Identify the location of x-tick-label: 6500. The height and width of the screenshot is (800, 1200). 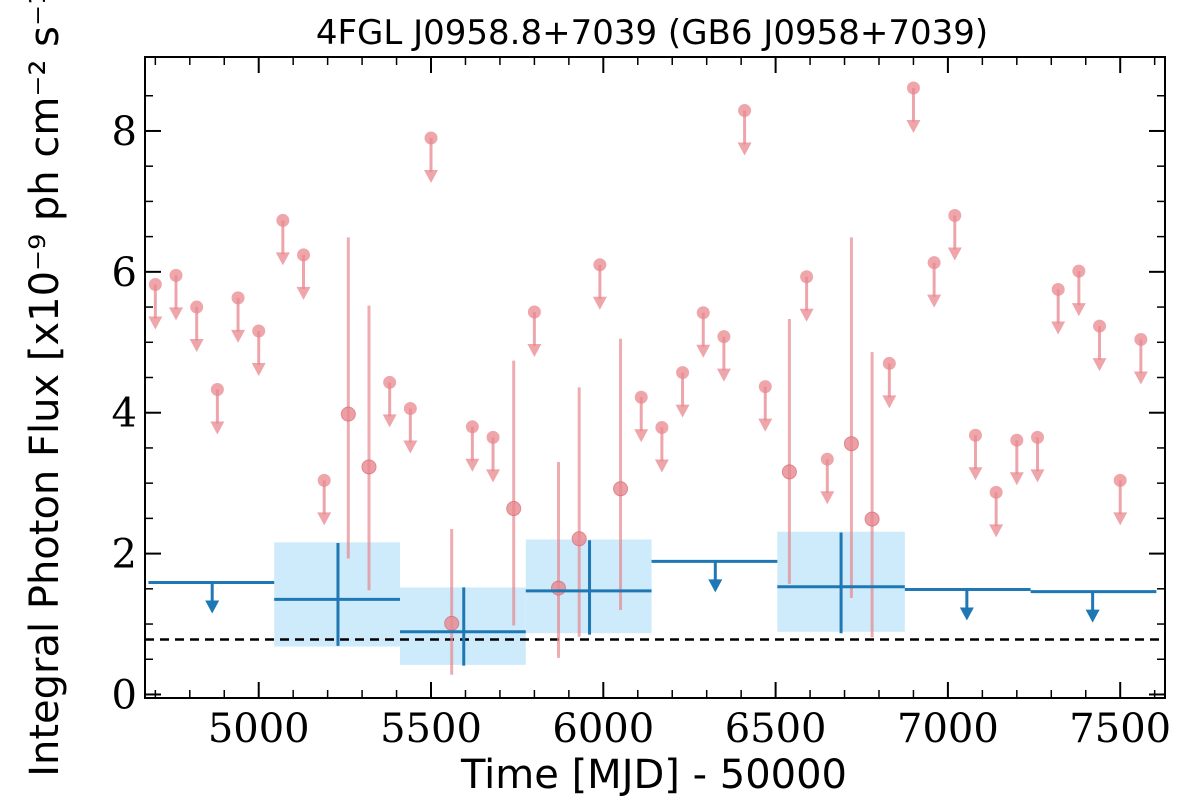
(776, 729).